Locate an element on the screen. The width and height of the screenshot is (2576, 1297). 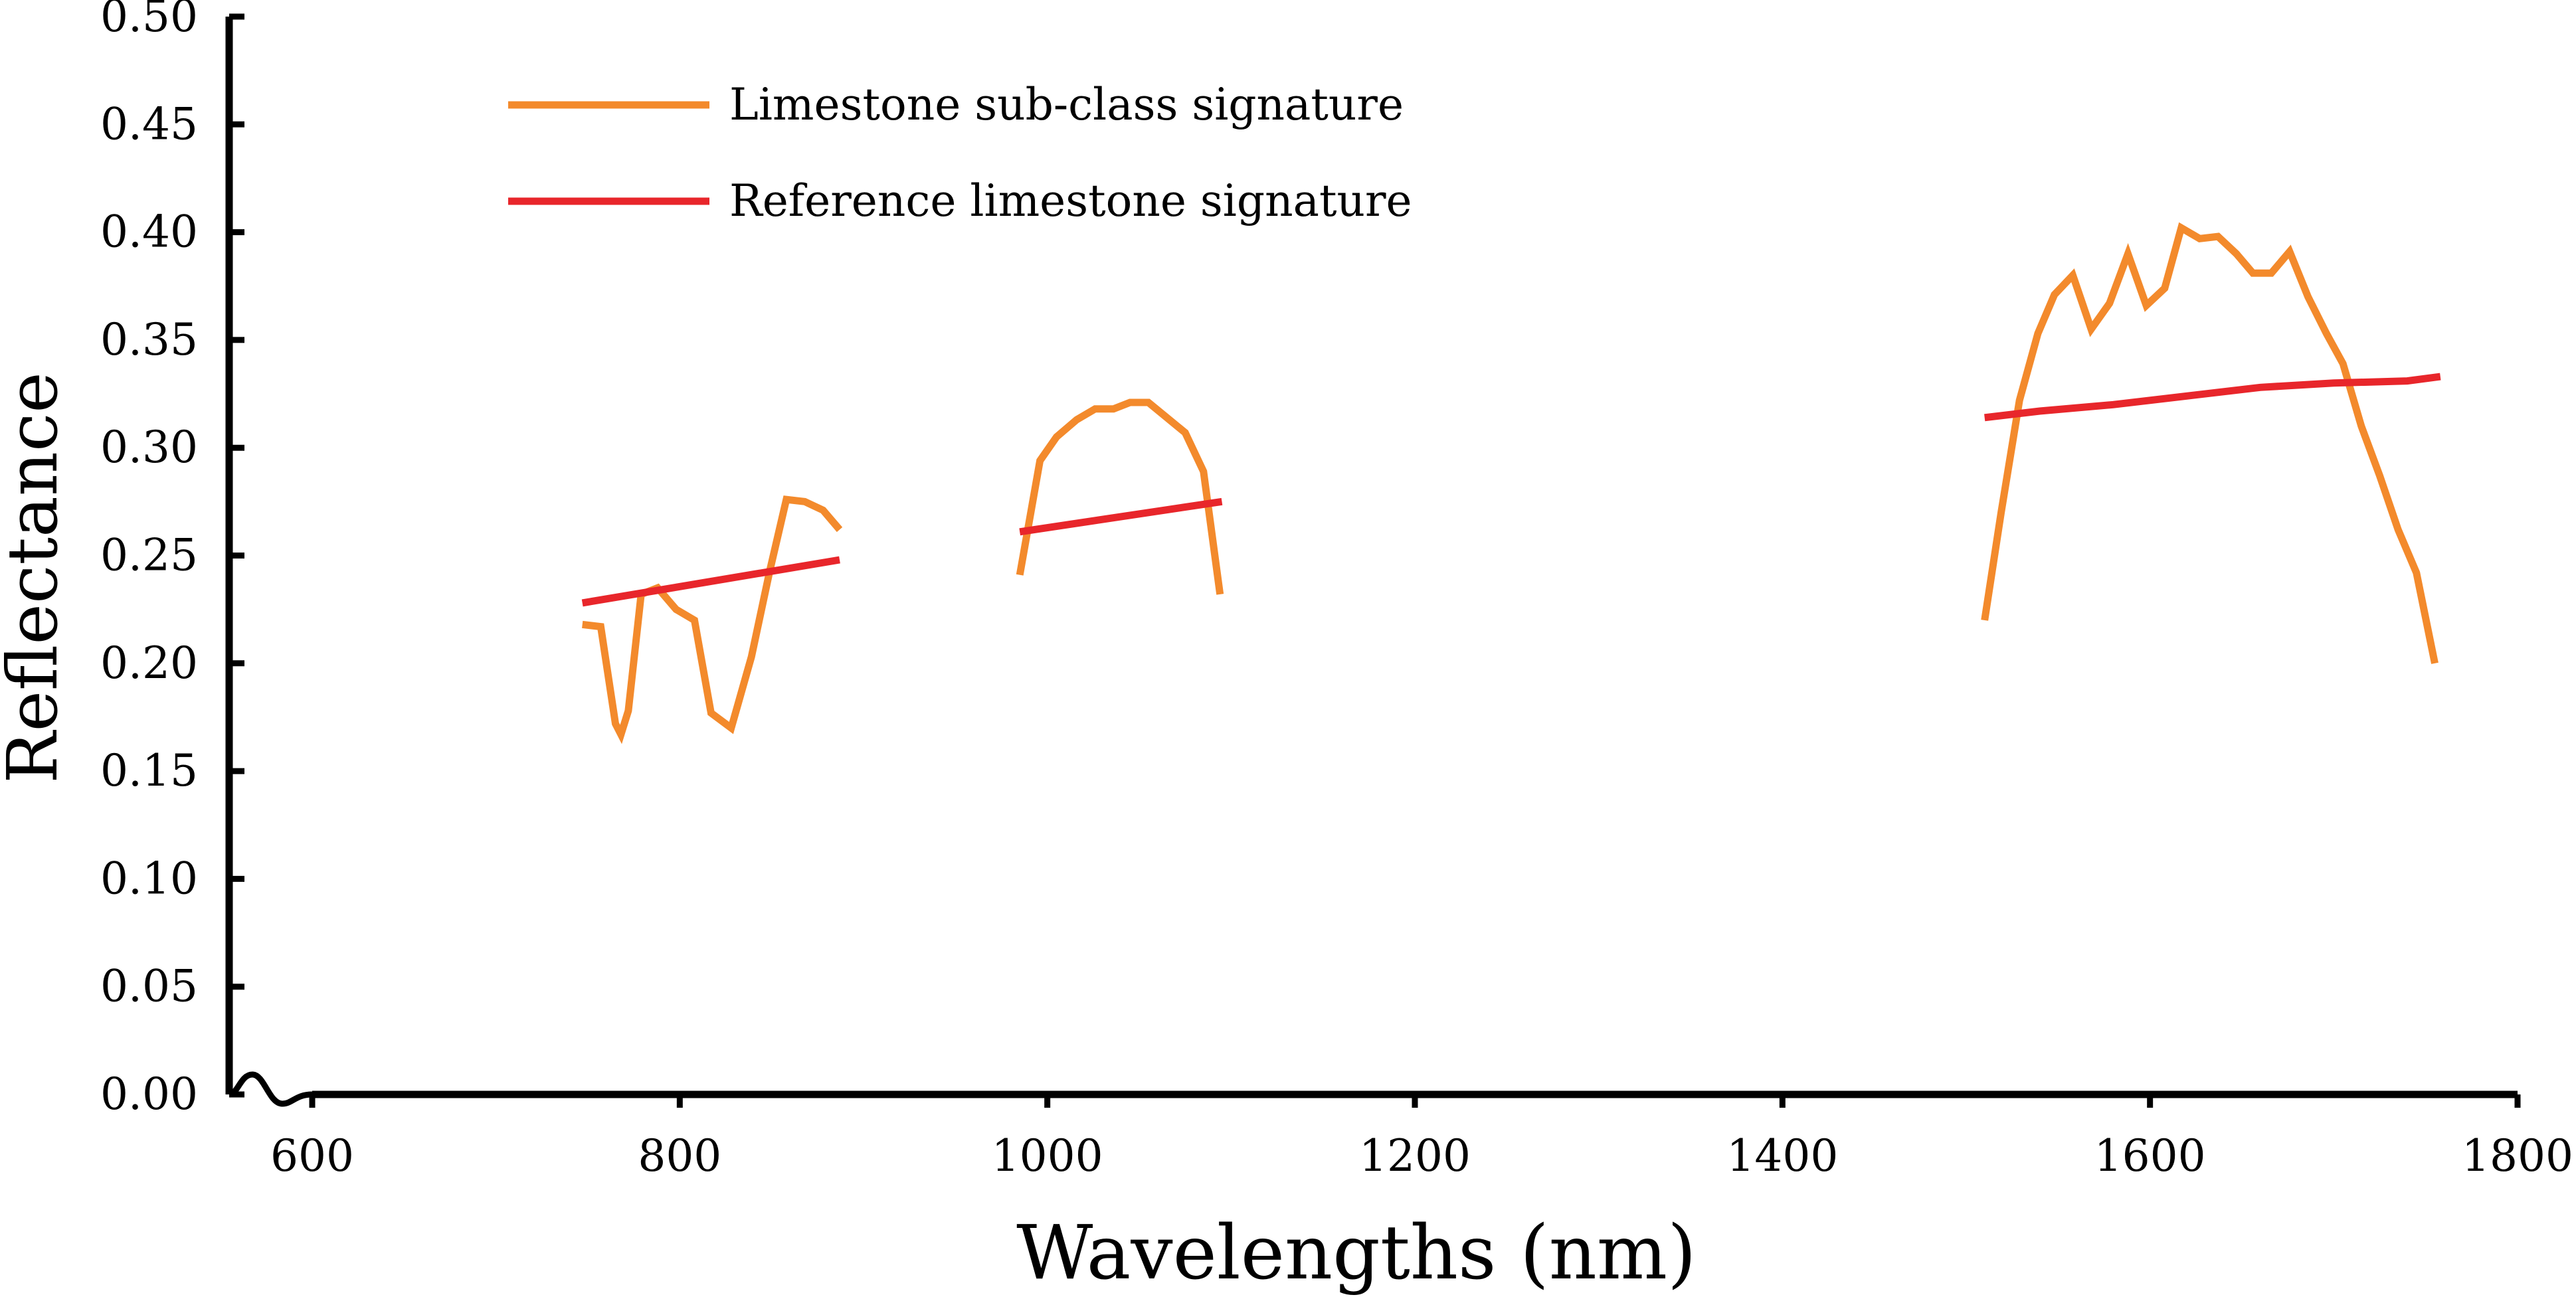
y-tick-label: 0.45 is located at coordinates (149, 123).